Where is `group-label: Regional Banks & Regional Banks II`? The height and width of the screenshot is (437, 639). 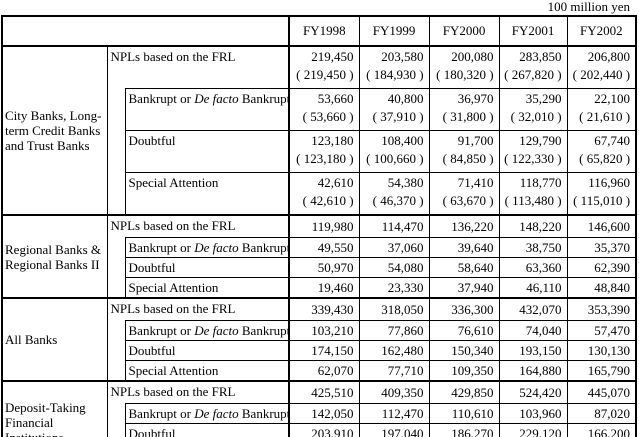
group-label: Regional Banks & Regional Banks II is located at coordinates (54, 256).